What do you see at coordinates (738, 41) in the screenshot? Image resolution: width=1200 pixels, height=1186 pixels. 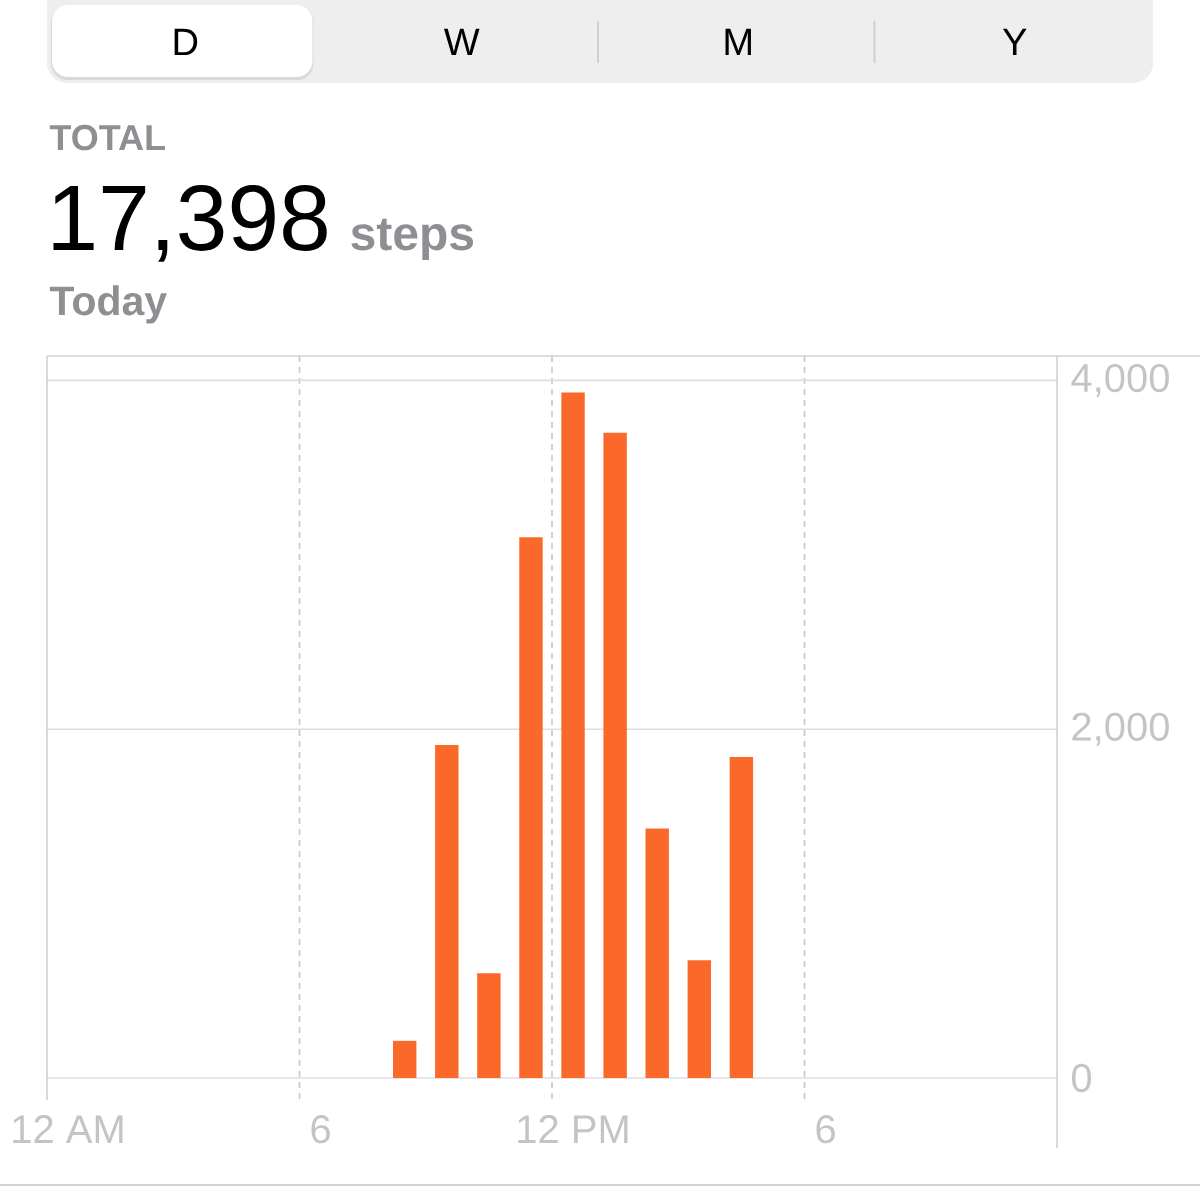 I see `text: M` at bounding box center [738, 41].